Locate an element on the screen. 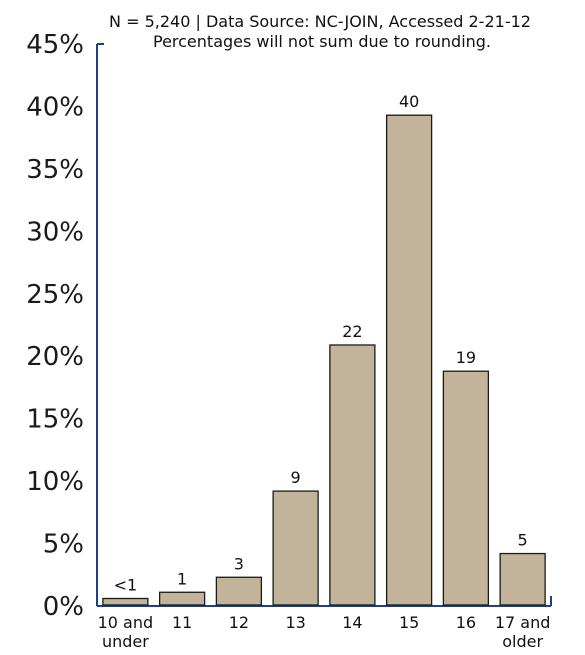 Image resolution: width=585 pixels, height=655 pixels. y-tick-label: 45% is located at coordinates (55, 45).